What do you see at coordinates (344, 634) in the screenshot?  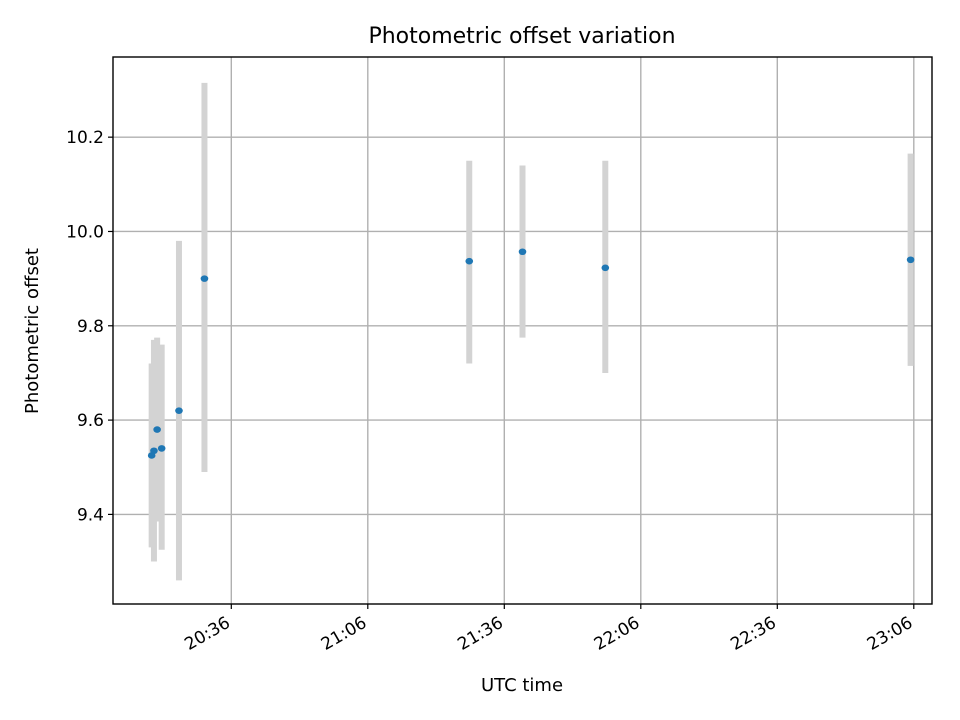 I see `x-tick-label: 21:06` at bounding box center [344, 634].